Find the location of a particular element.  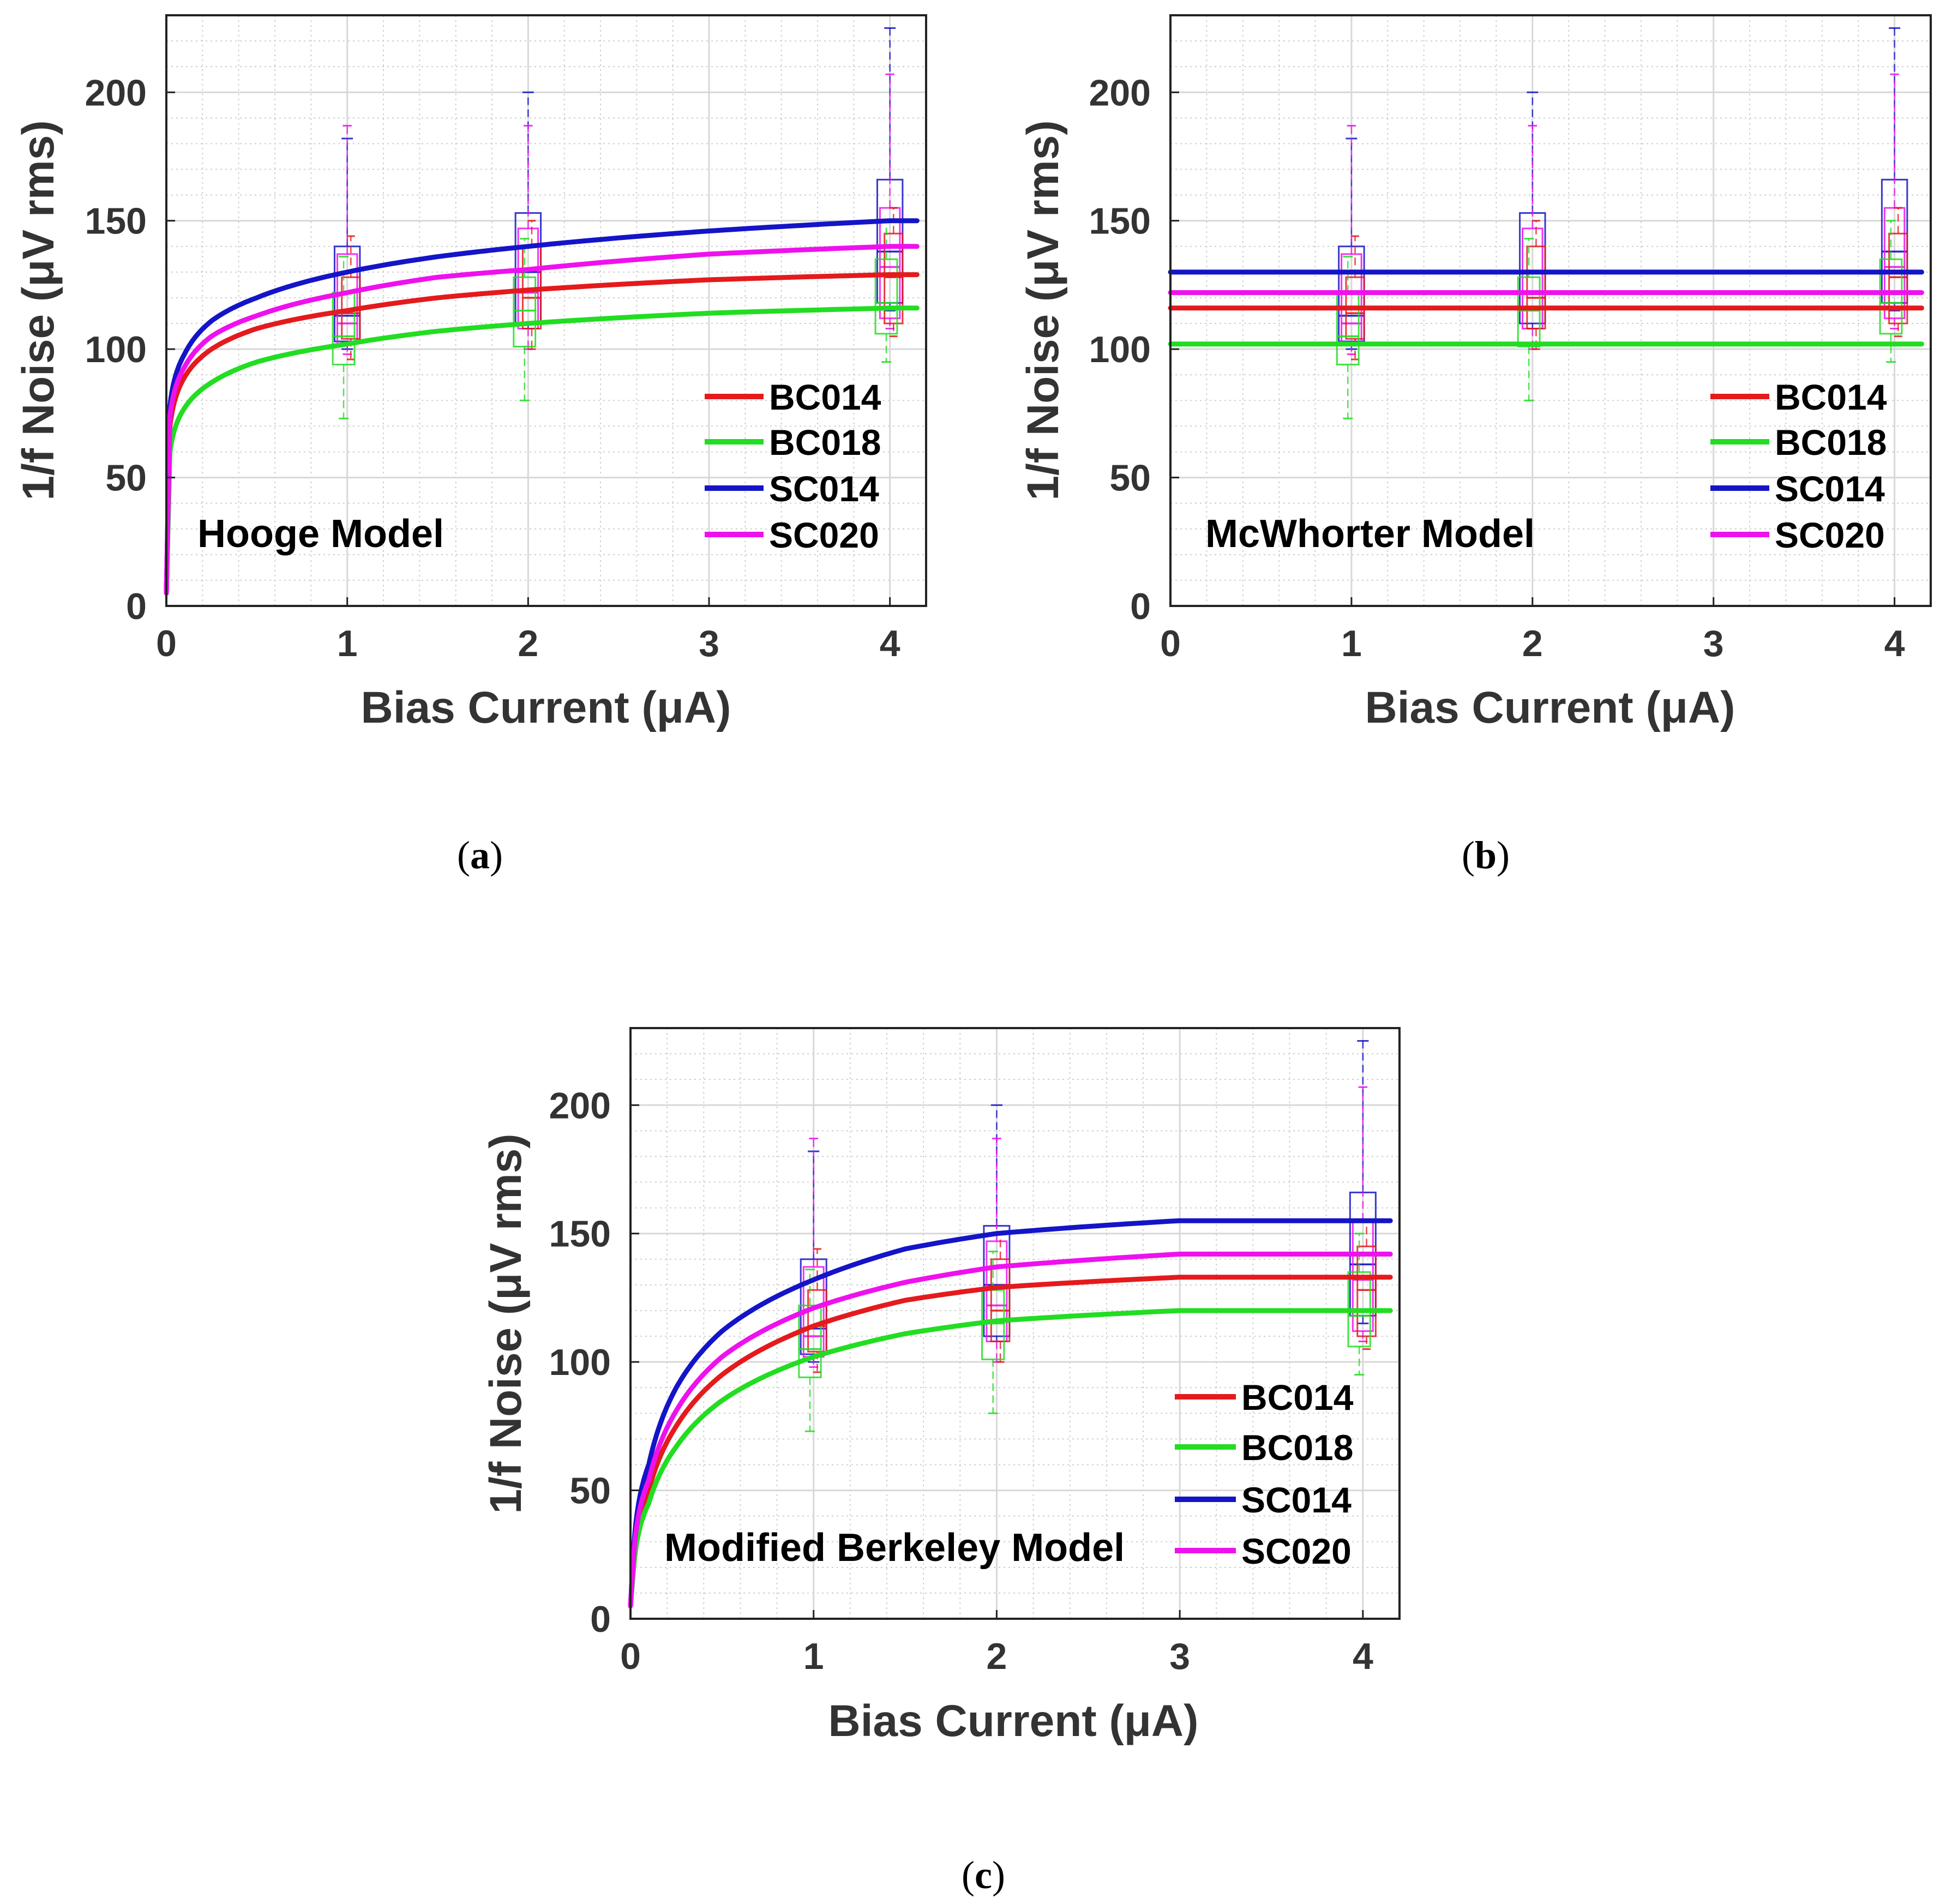

panel-caption-letter: a is located at coordinates (480, 855).